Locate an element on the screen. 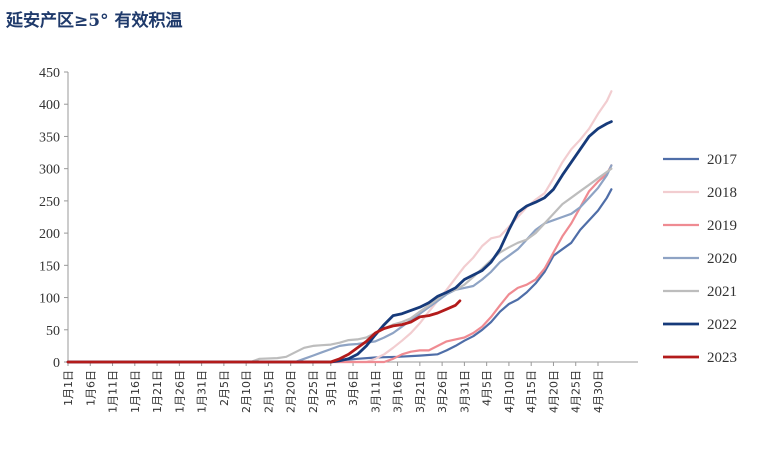 The height and width of the screenshot is (468, 767). y-tick-label: 450 is located at coordinates (49, 73).